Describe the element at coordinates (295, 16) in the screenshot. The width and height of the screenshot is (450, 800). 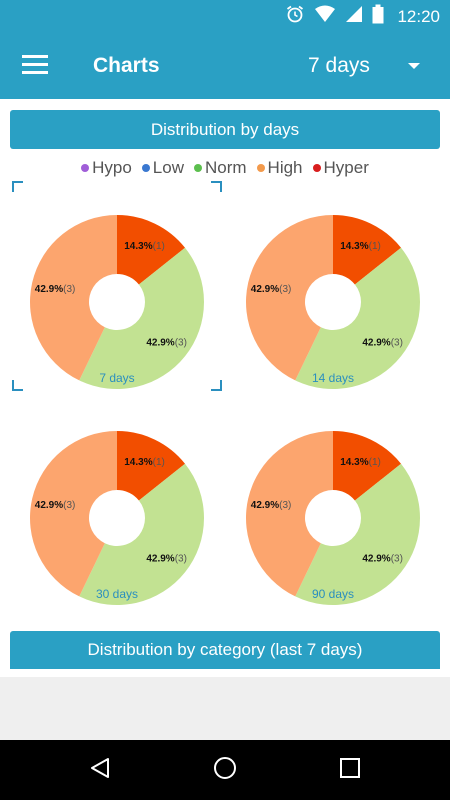
I see `alarm-icon` at that location.